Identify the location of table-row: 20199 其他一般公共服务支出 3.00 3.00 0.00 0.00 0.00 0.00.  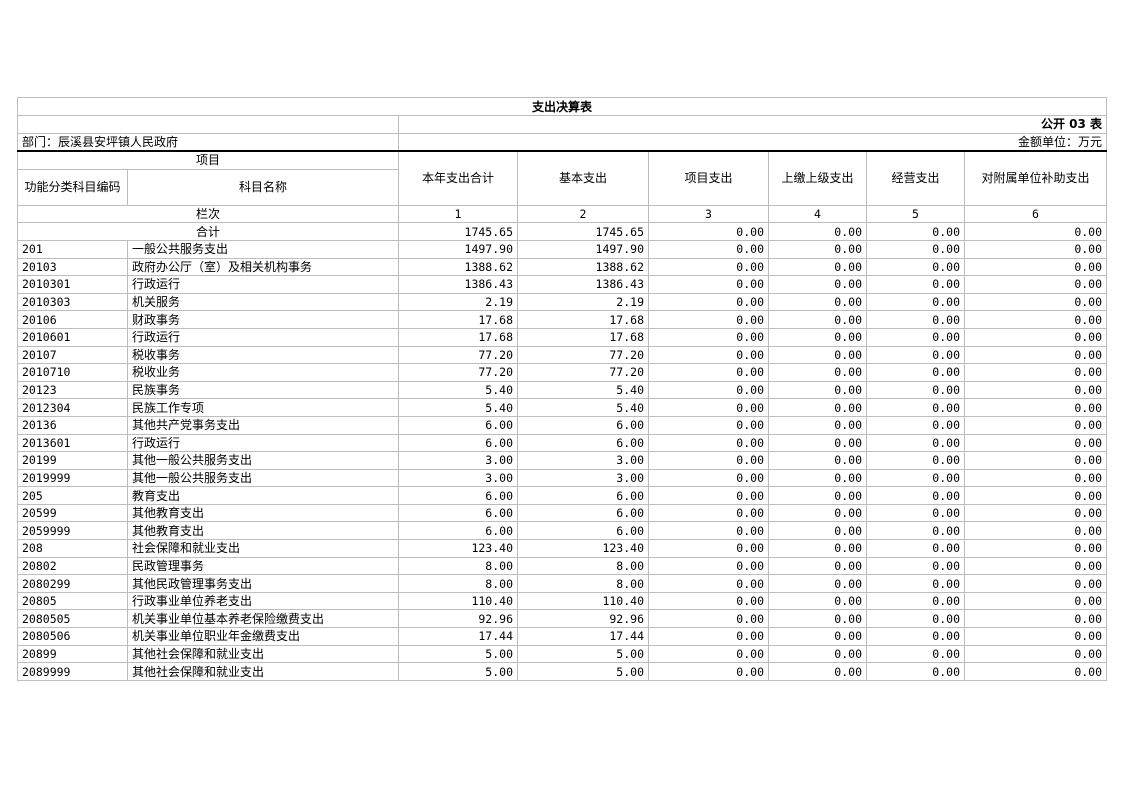
(562, 460).